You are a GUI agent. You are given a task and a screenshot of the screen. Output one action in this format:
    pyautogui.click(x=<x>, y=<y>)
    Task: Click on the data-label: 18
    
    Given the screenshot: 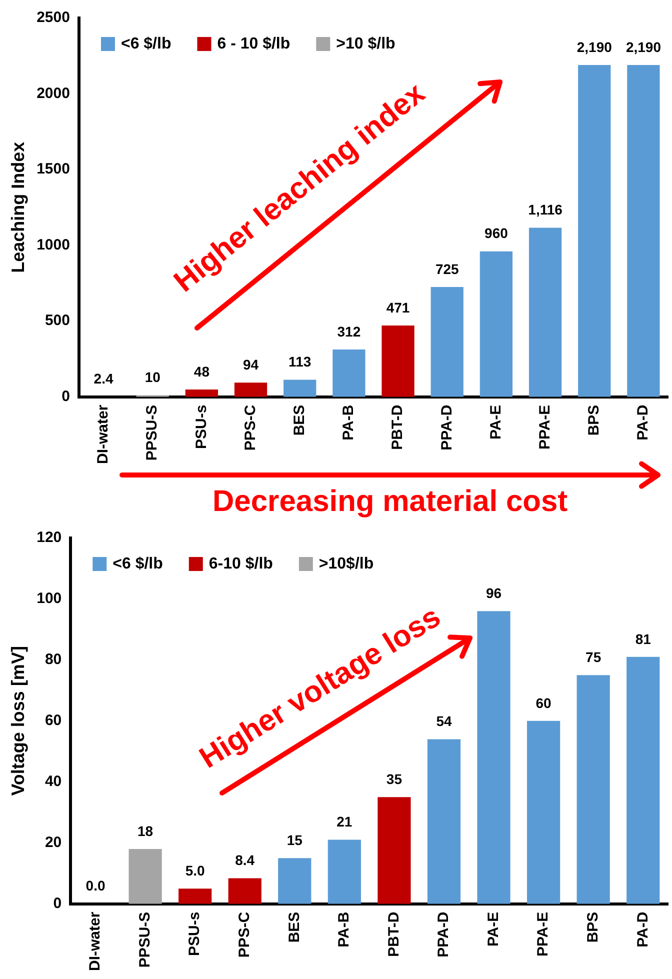 What is the action you would take?
    pyautogui.click(x=146, y=830)
    